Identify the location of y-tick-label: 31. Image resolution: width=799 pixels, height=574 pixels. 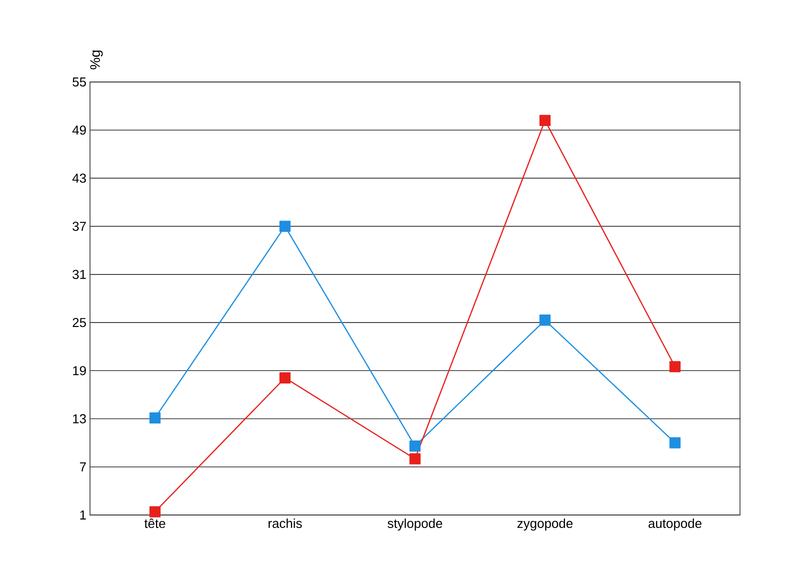
(79, 275).